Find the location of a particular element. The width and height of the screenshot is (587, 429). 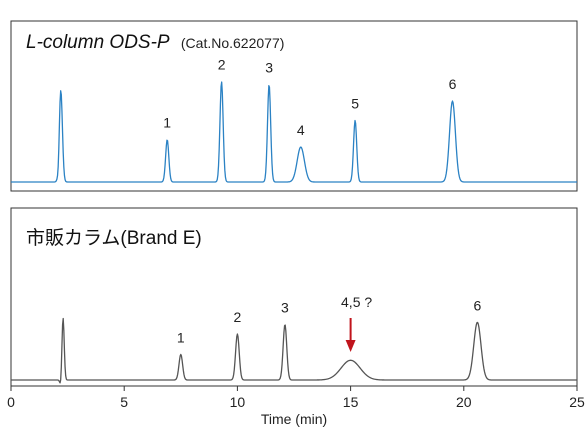

annotation-arrow-head is located at coordinates (350, 346).